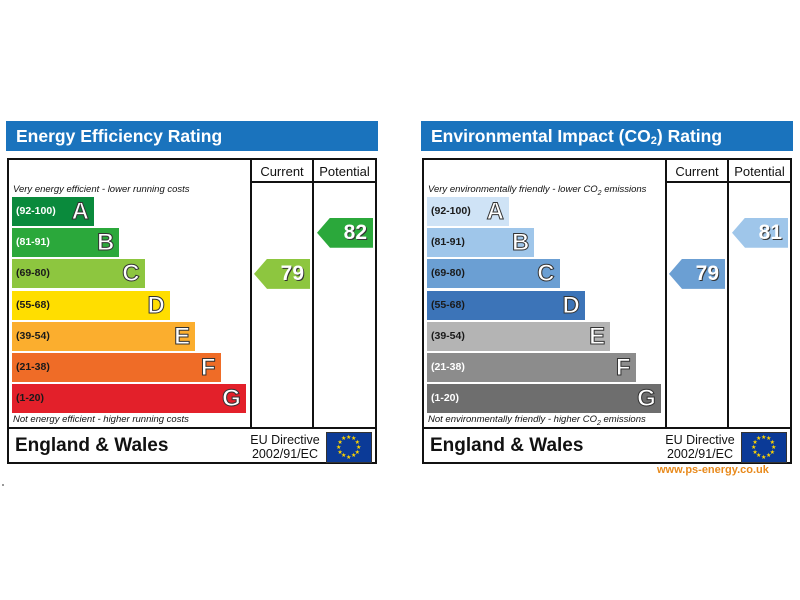  What do you see at coordinates (33, 304) in the screenshot?
I see `band-range: (55-68)` at bounding box center [33, 304].